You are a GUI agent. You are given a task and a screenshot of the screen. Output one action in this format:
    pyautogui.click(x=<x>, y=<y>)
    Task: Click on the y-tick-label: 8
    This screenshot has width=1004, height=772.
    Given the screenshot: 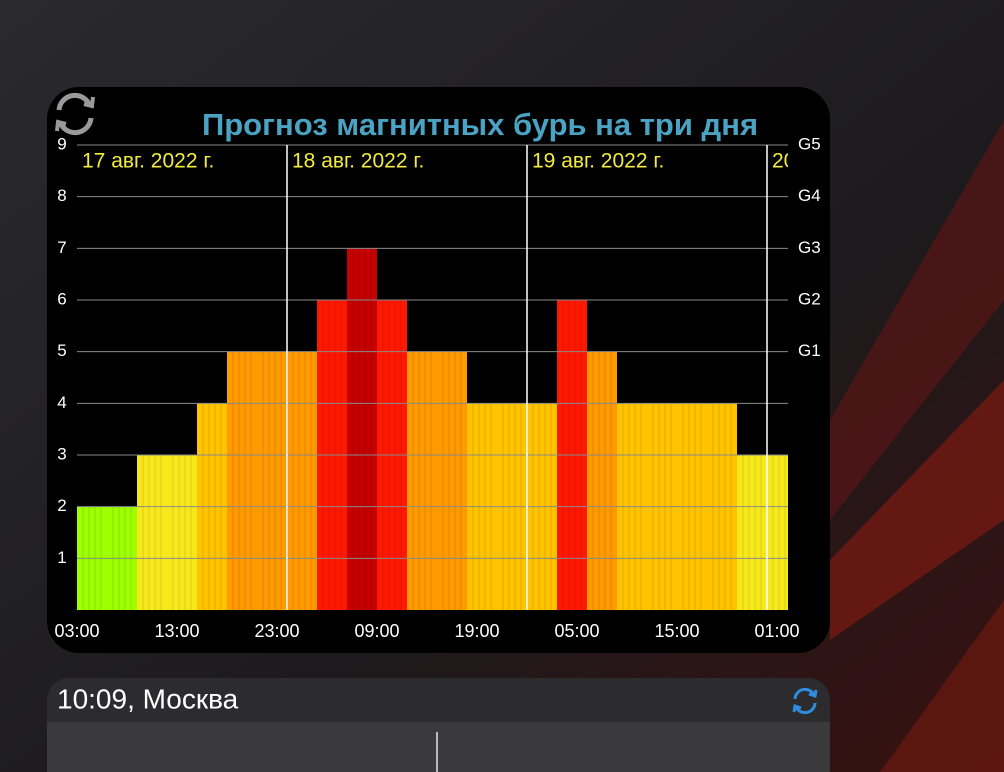 What is the action you would take?
    pyautogui.click(x=61, y=195)
    